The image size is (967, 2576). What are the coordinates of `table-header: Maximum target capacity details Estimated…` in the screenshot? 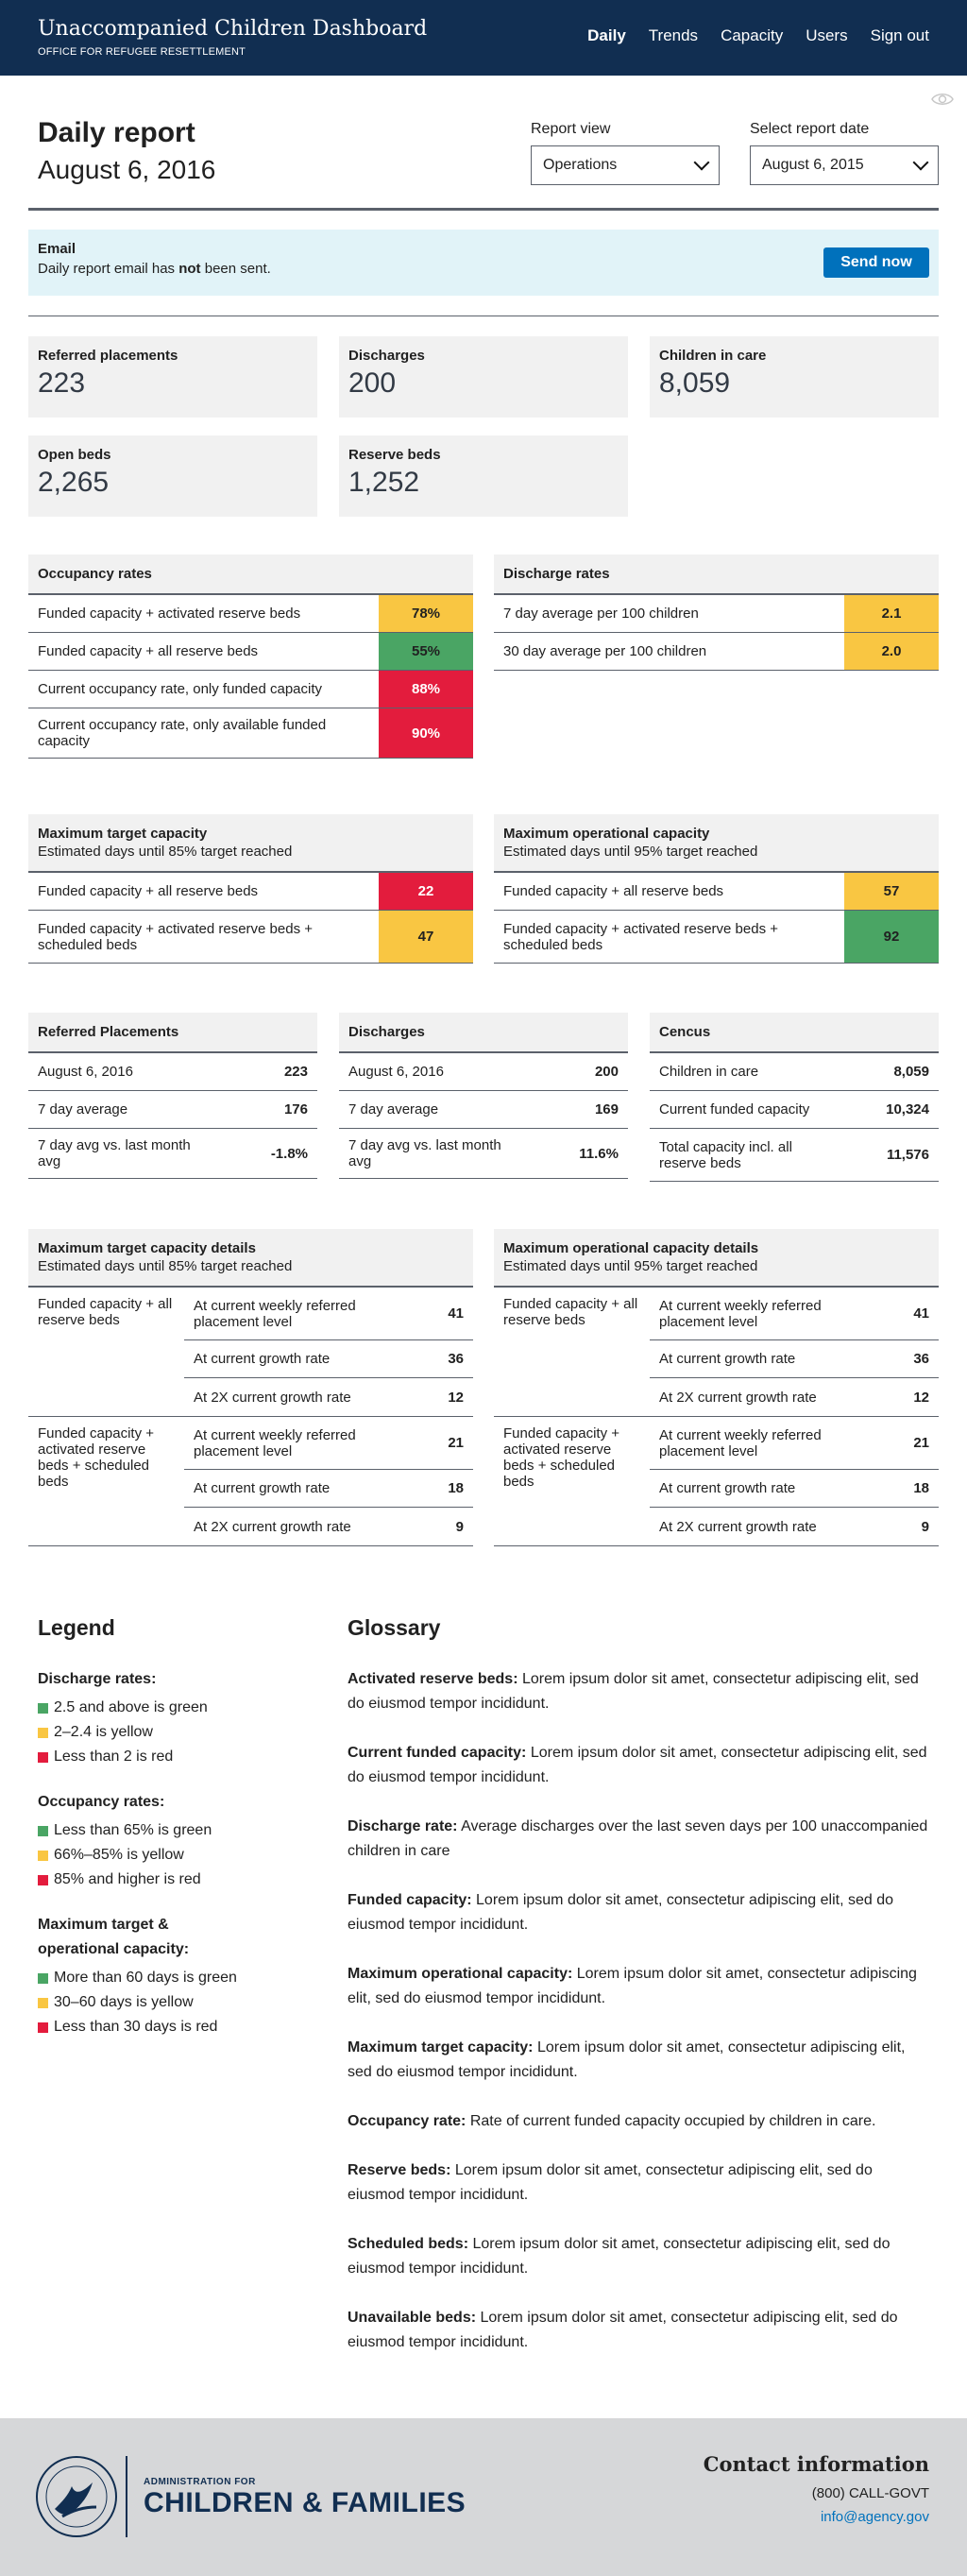 It's located at (250, 1259).